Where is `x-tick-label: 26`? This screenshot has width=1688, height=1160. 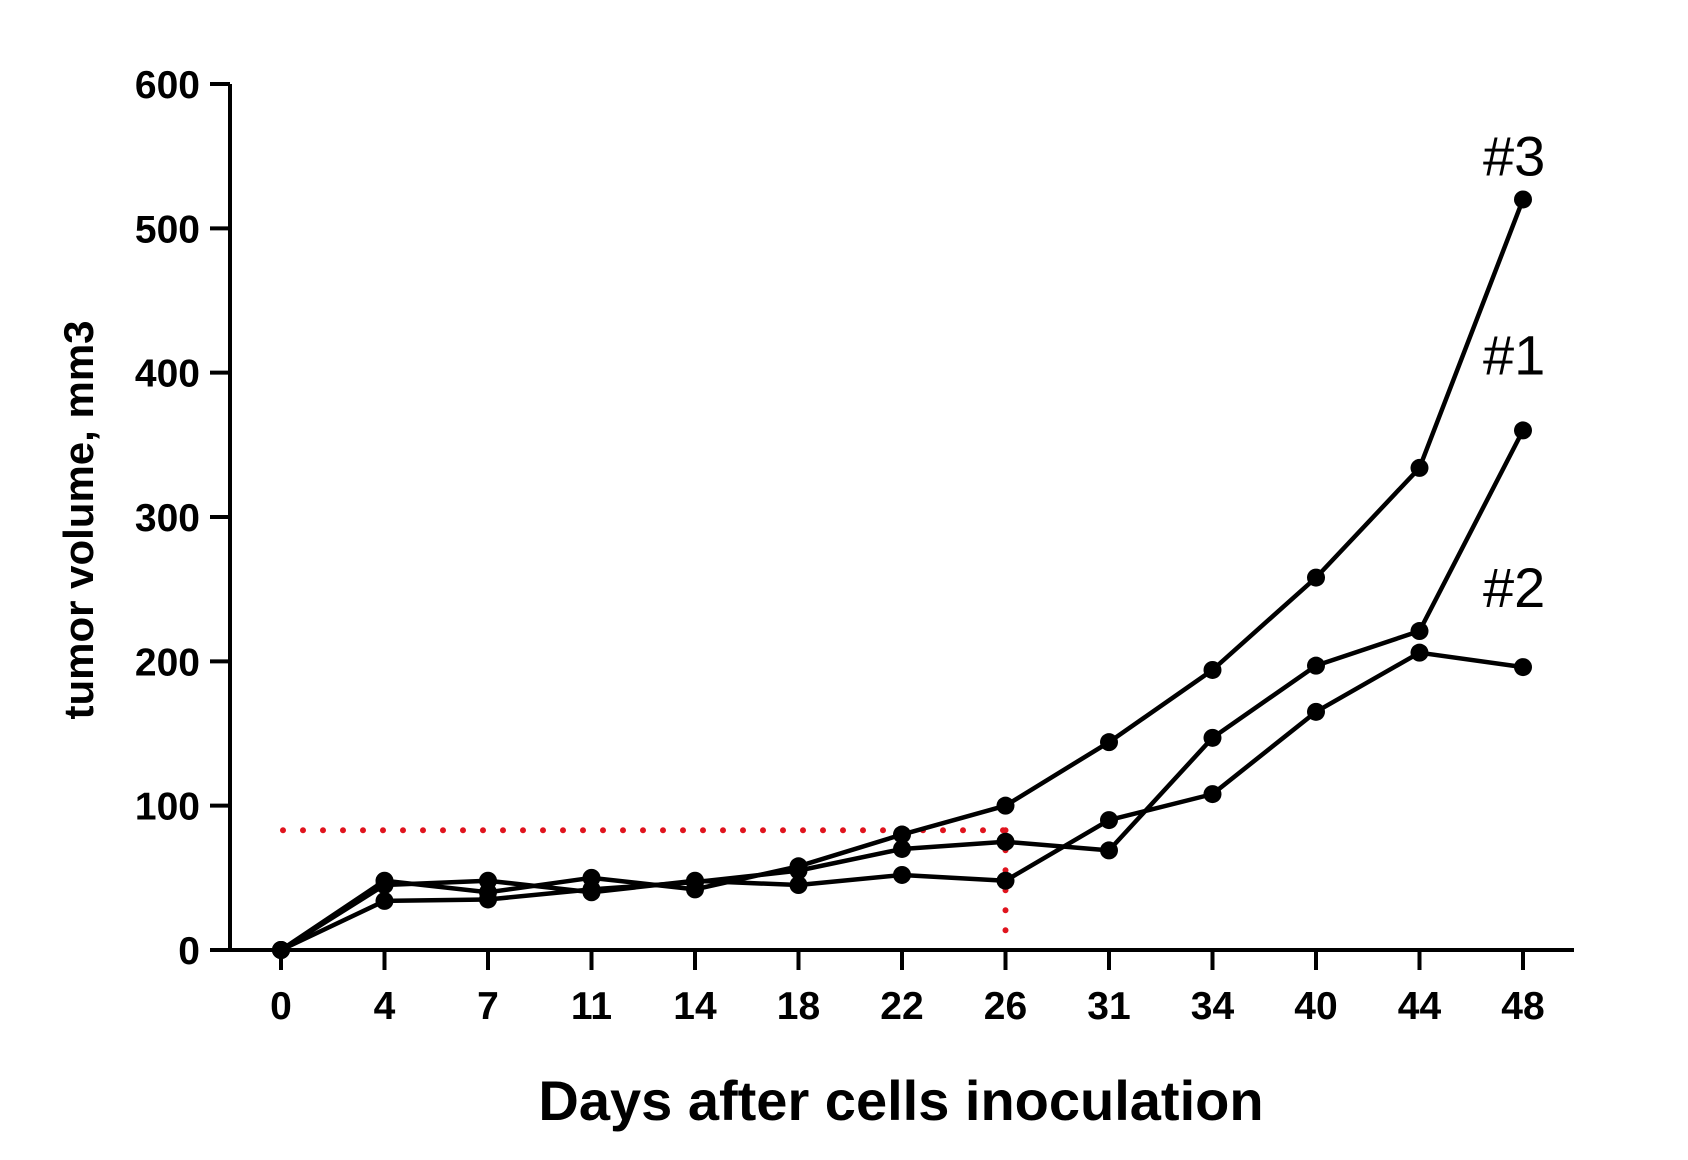 x-tick-label: 26 is located at coordinates (1005, 1006).